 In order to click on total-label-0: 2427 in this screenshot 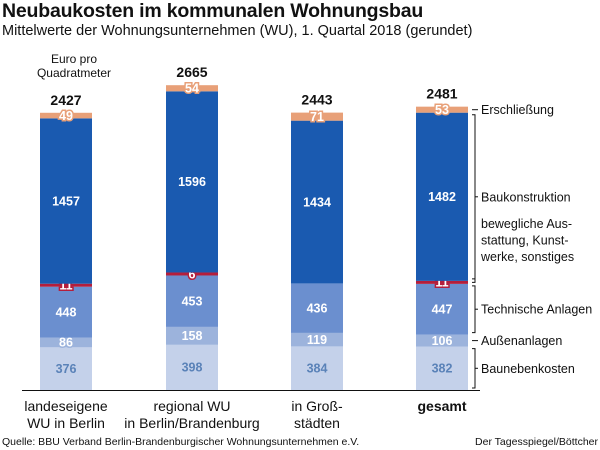, I will do `click(65, 100)`.